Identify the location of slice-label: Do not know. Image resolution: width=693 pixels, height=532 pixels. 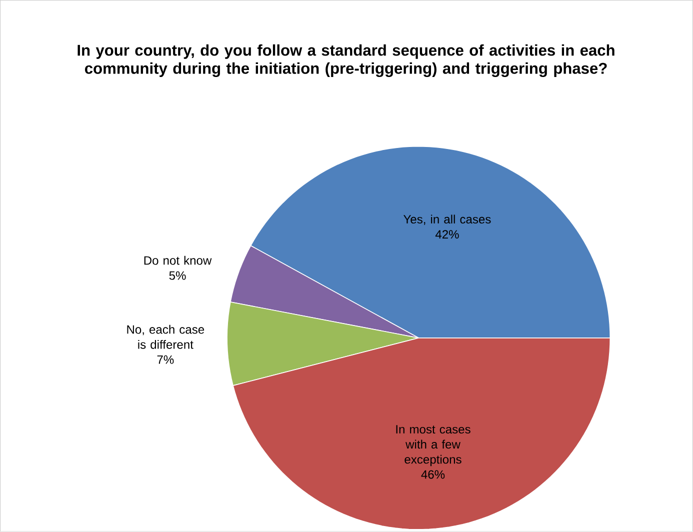
(178, 260).